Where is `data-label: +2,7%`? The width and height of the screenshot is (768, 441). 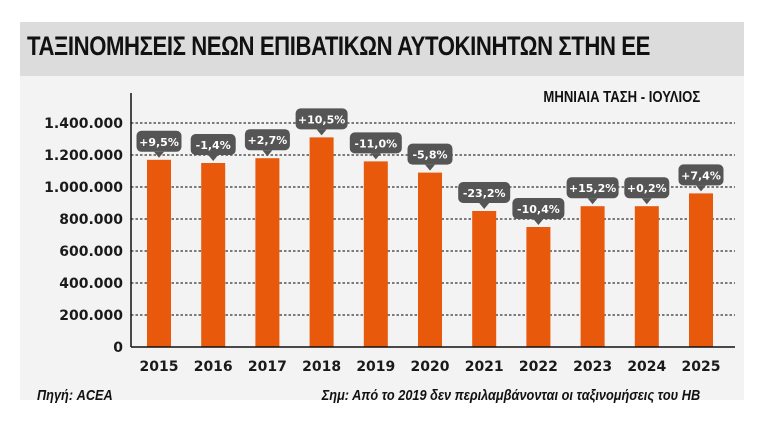 data-label: +2,7% is located at coordinates (268, 140).